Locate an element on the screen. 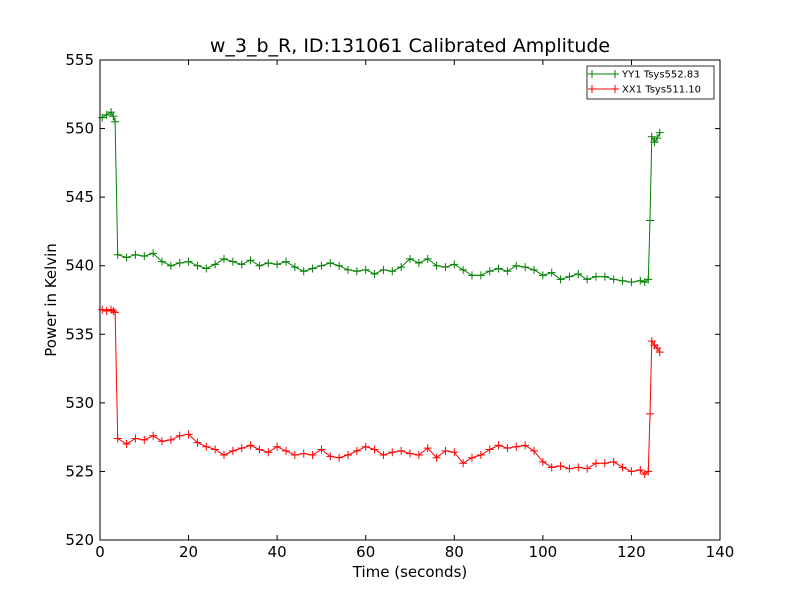 This screenshot has height=600, width=800. legend: YY1 Tsys552.83 XX1 Tsys511.10 is located at coordinates (650, 82).